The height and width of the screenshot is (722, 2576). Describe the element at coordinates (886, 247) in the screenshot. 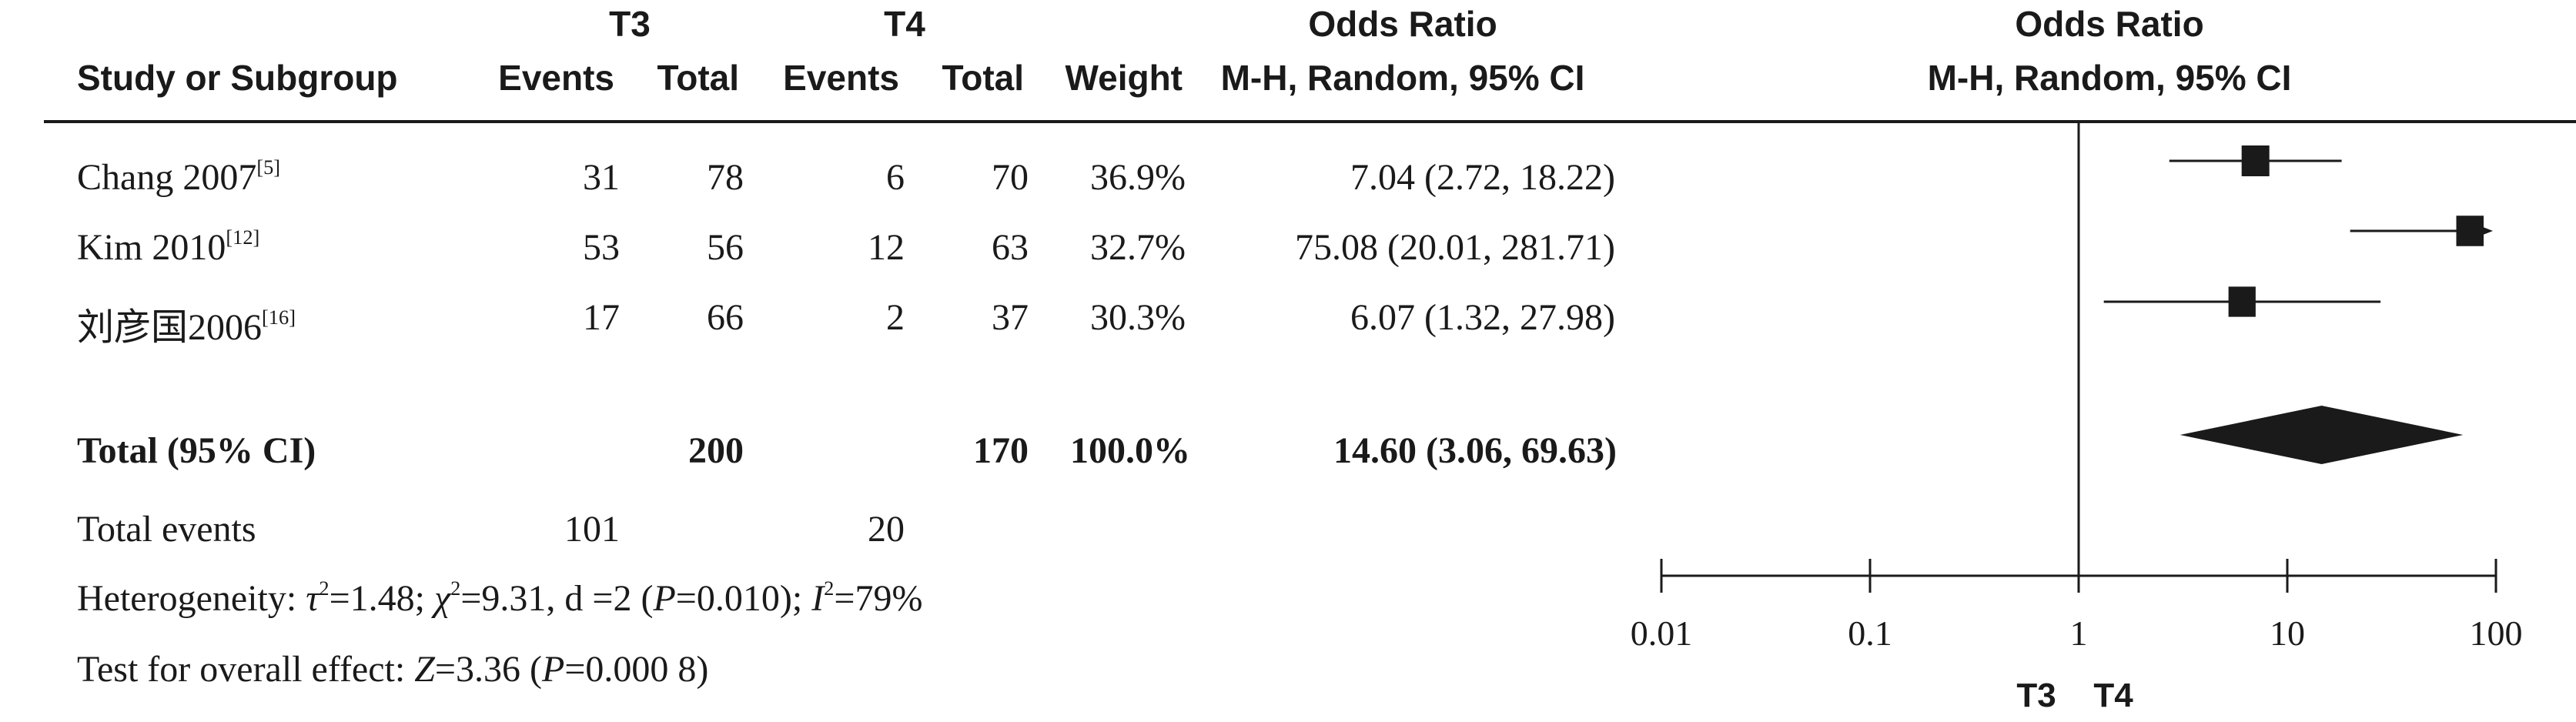

I see `t4-events: 12` at that location.